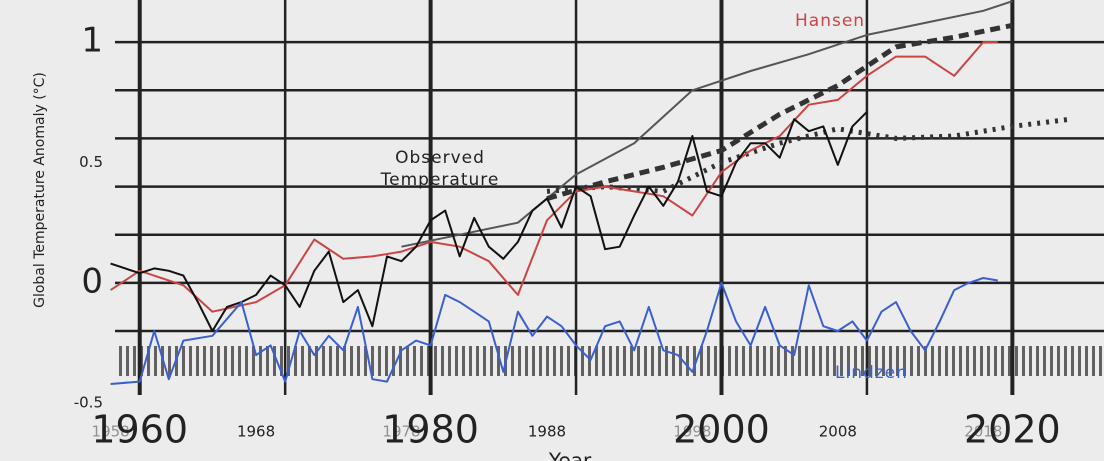 Image resolution: width=1104 pixels, height=461 pixels. I want to click on x-tick-label: 2000, so click(721, 430).